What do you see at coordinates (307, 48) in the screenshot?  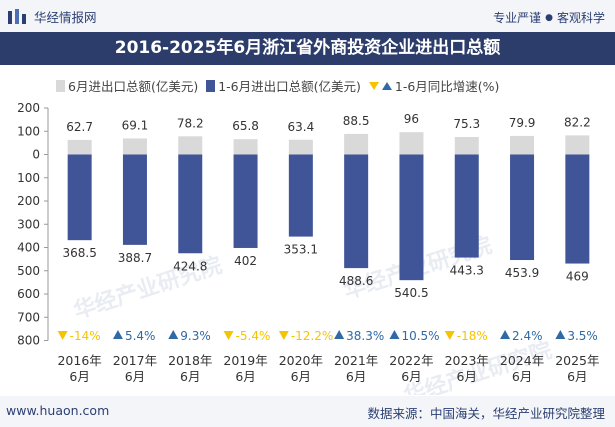 I see `title-bar: 2016-2025年6月浙江省外商投资企业进出口总额` at bounding box center [307, 48].